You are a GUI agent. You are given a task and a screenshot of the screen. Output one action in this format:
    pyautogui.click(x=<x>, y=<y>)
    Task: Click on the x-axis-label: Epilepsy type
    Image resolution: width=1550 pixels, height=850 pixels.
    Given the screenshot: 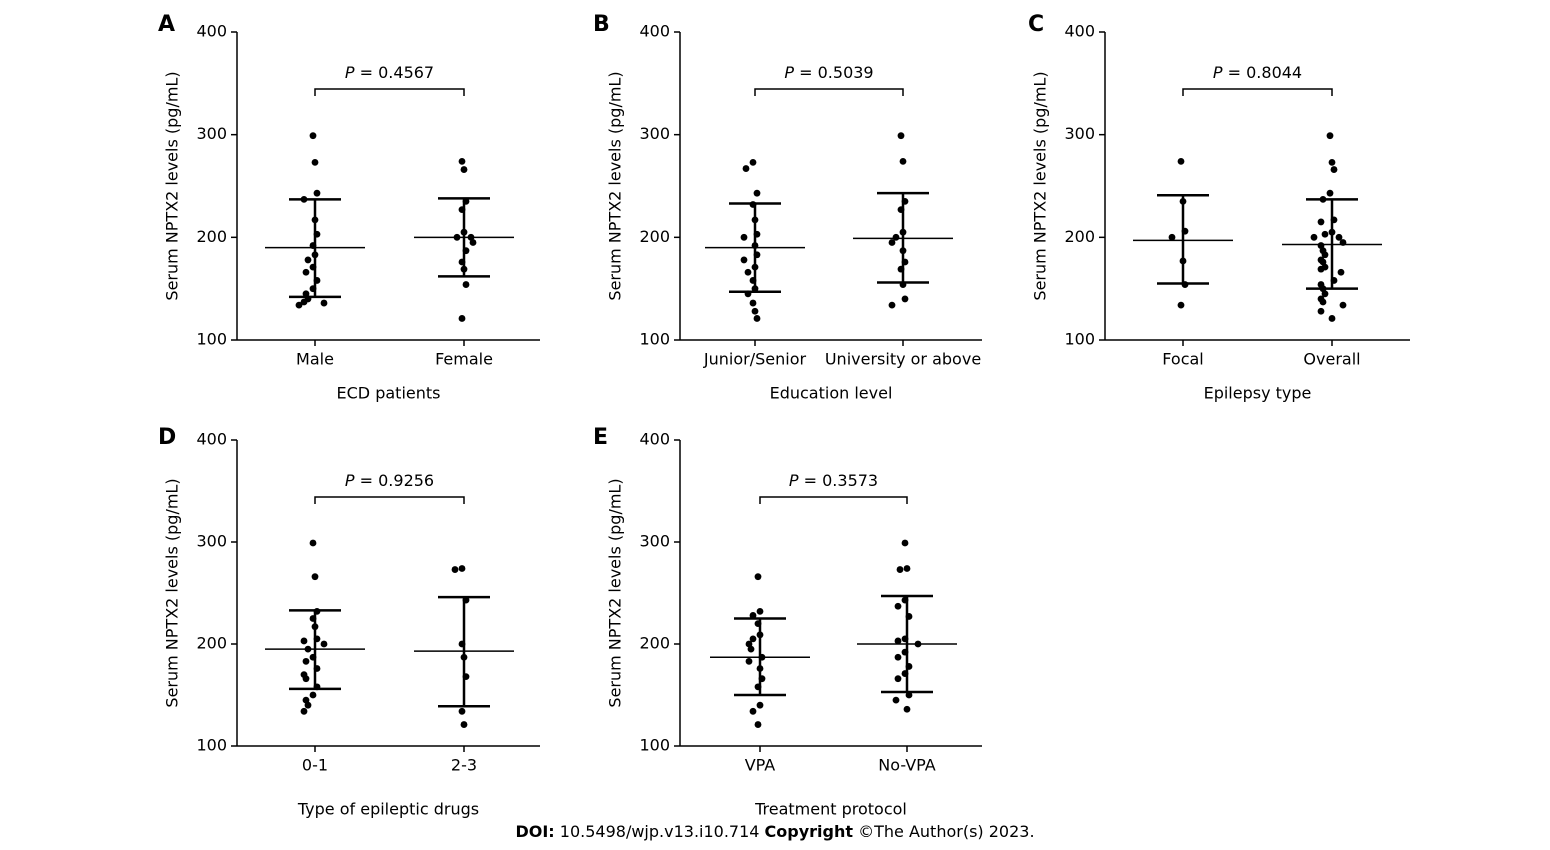 What is the action you would take?
    pyautogui.click(x=1258, y=393)
    